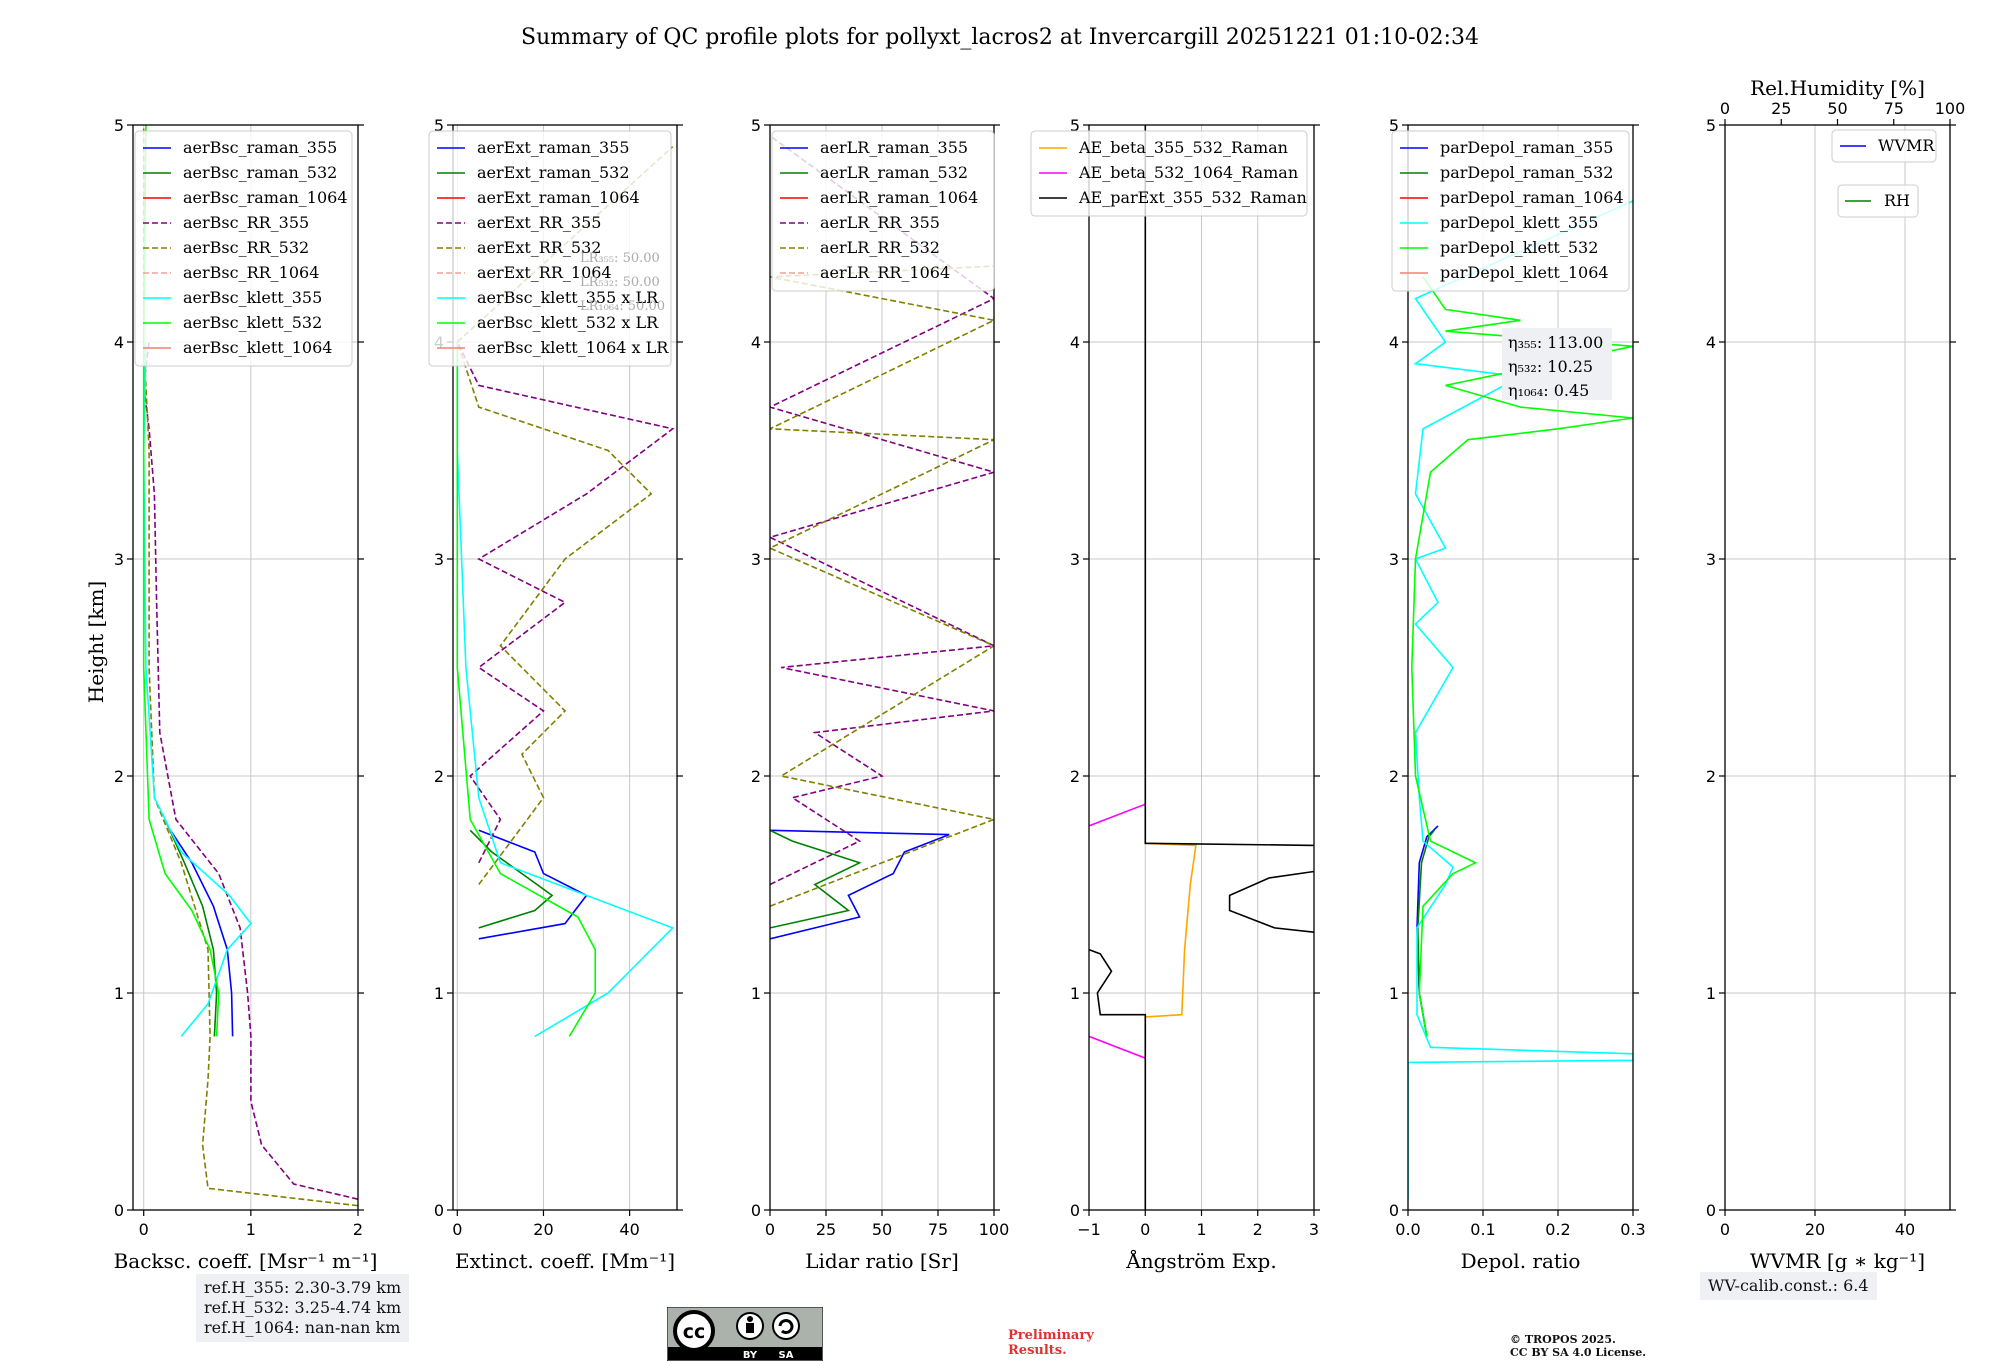  Describe the element at coordinates (622, 282) in the screenshot. I see `annotation: LR₃₅₅: 50.00 LR₅₃₂: 50.00 LR₁₀₆₄: 50.00` at that location.